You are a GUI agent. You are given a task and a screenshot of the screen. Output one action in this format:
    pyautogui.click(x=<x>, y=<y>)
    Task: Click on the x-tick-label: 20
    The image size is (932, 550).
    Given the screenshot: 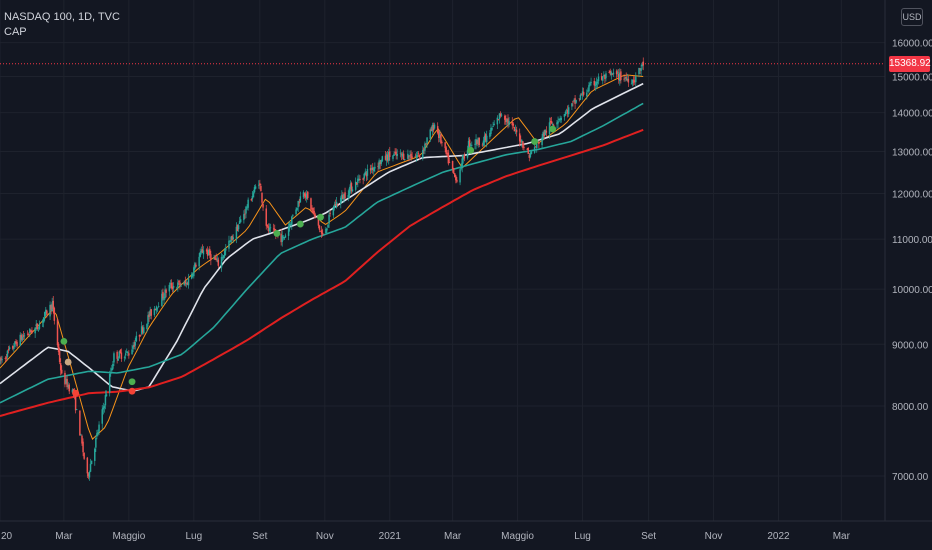 What is the action you would take?
    pyautogui.click(x=7, y=536)
    